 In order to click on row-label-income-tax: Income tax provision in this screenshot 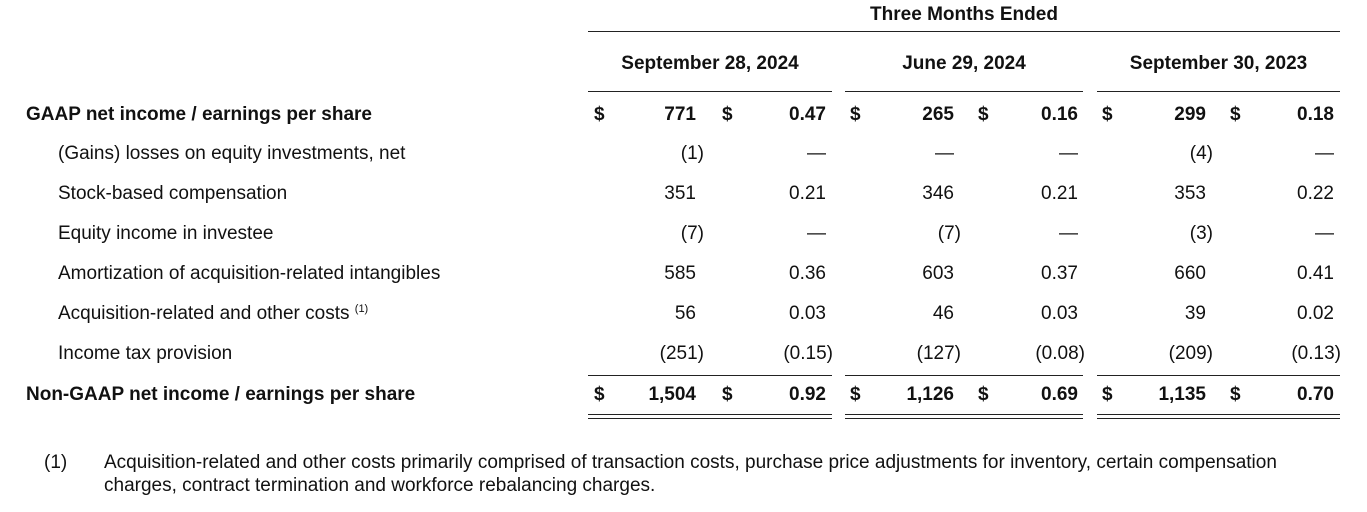, I will do `click(145, 353)`.